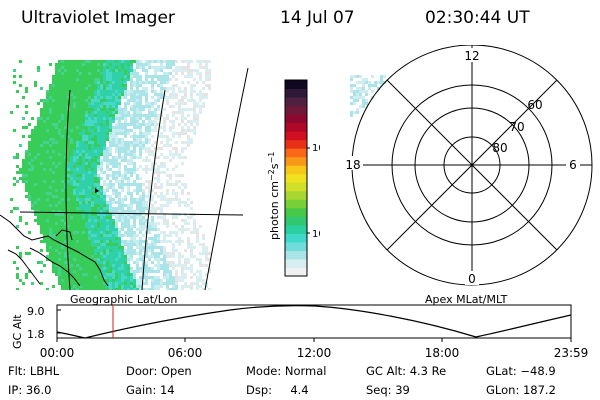  What do you see at coordinates (516, 127) in the screenshot?
I see `mlat-label: 70` at bounding box center [516, 127].